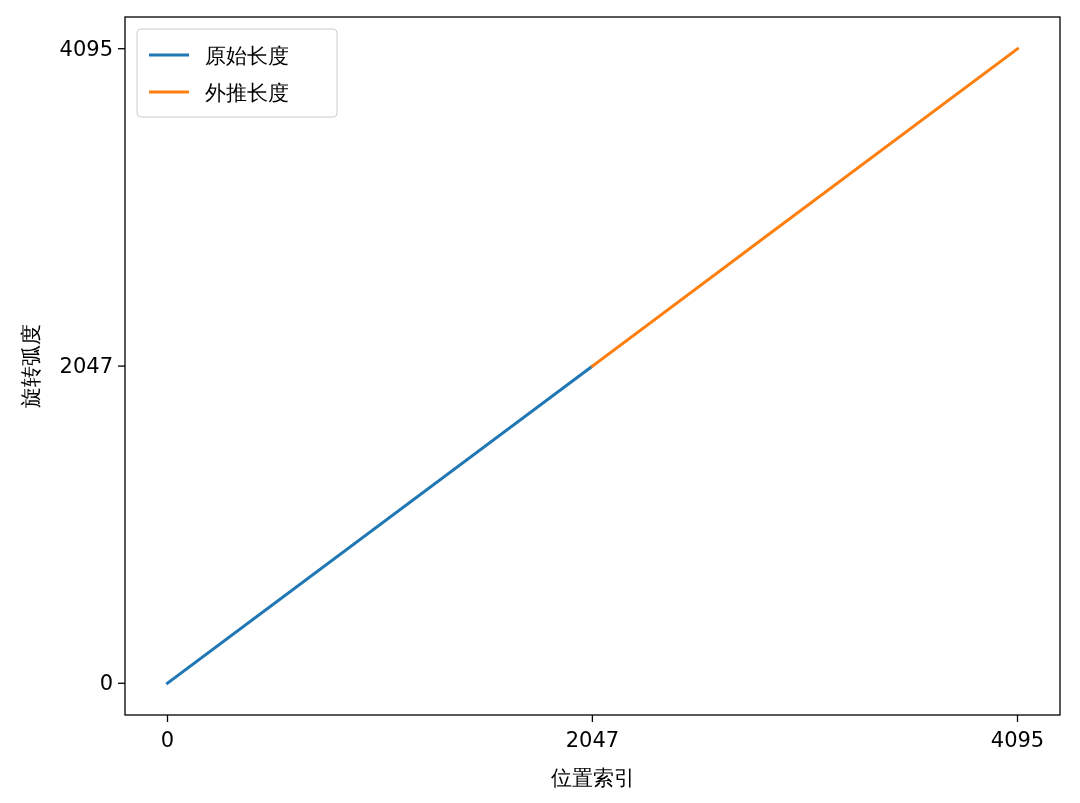  Describe the element at coordinates (31, 366) in the screenshot. I see `y-axis-title: 旋转弧度` at that location.